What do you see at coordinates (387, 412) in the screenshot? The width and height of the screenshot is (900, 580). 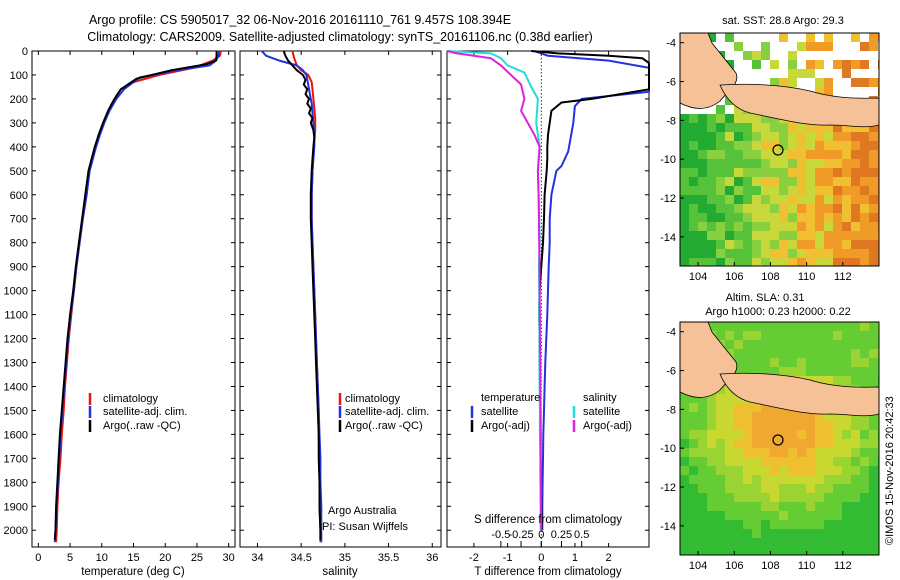 I see `legend-satellite-label: satellite-adj. clim.` at bounding box center [387, 412].